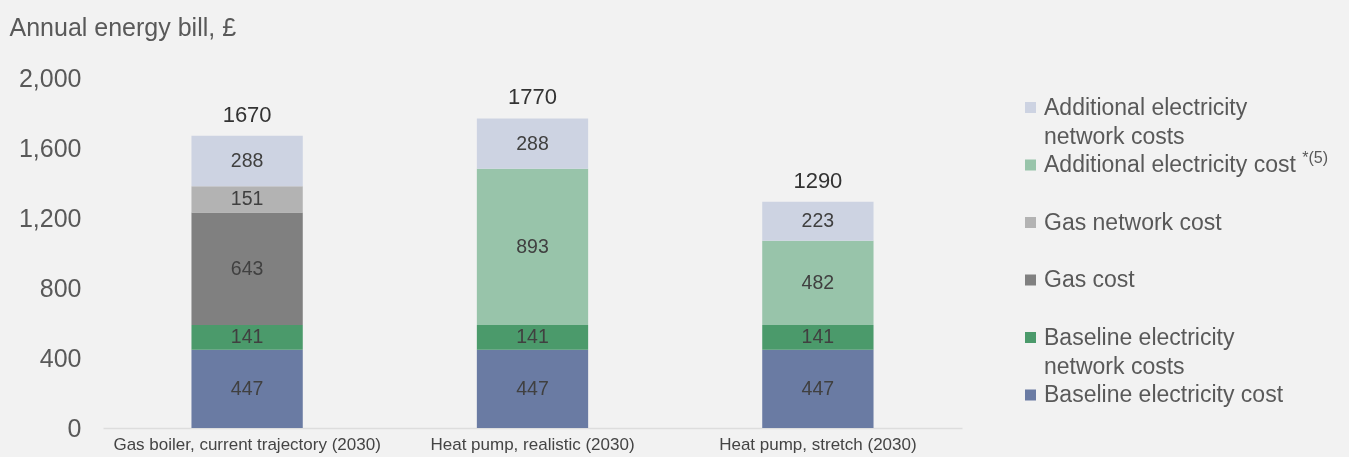  What do you see at coordinates (818, 444) in the screenshot?
I see `x-tick-label: Heat pump, stretch (2030)` at bounding box center [818, 444].